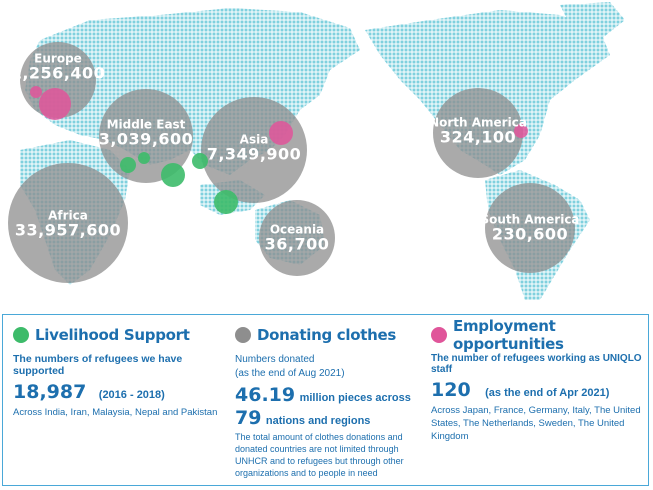 The image size is (653, 490). What do you see at coordinates (146, 124) in the screenshot?
I see `region-name: Middle East` at bounding box center [146, 124].